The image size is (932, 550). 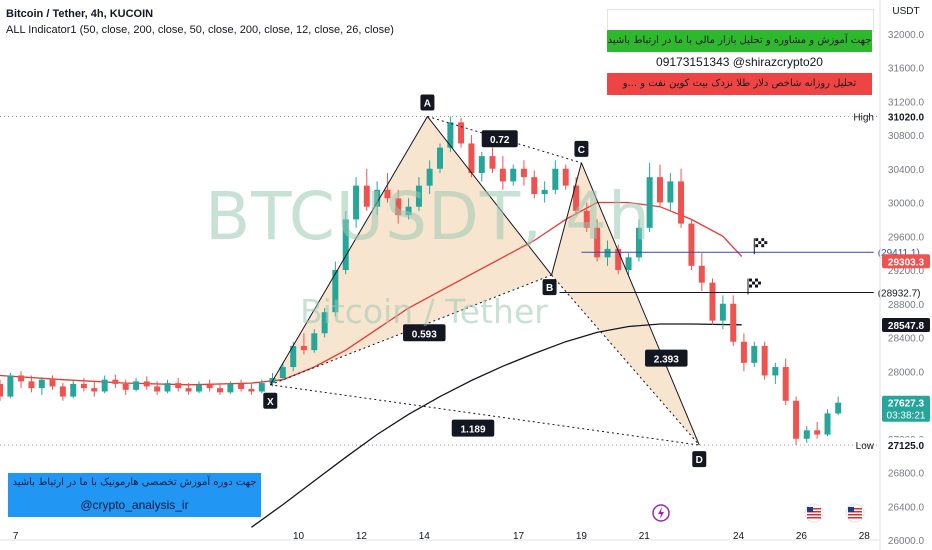 I want to click on y-tick-label: 26400.0, so click(x=906, y=507).